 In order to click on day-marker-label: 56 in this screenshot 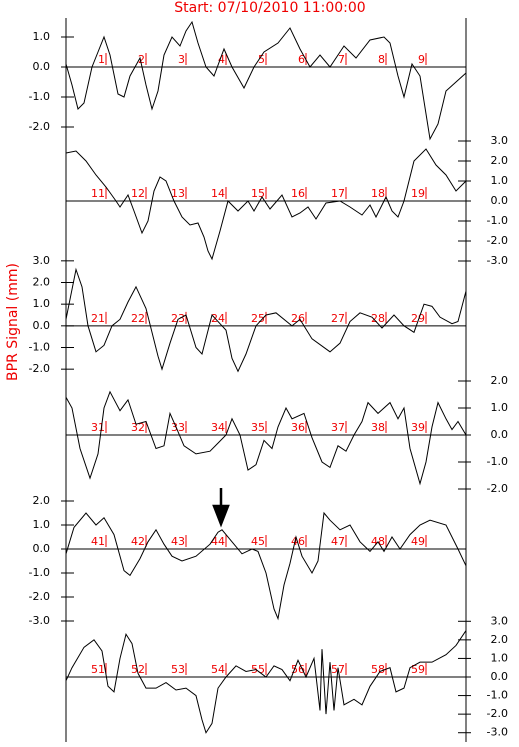, I will do `click(298, 669)`.